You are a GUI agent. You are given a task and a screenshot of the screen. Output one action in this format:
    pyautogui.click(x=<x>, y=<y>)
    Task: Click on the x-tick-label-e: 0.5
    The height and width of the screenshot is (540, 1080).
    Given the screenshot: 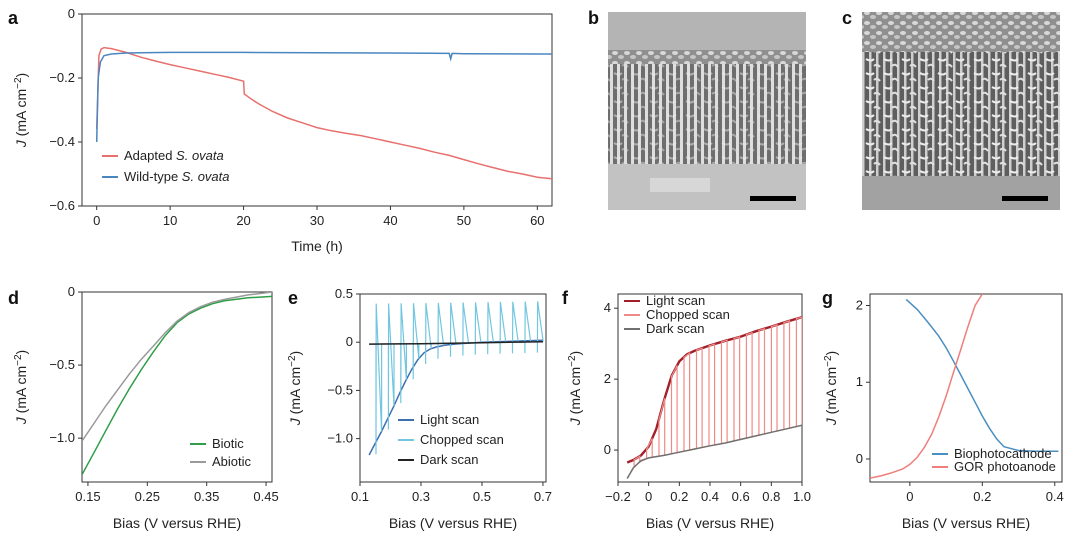 What is the action you would take?
    pyautogui.click(x=482, y=496)
    